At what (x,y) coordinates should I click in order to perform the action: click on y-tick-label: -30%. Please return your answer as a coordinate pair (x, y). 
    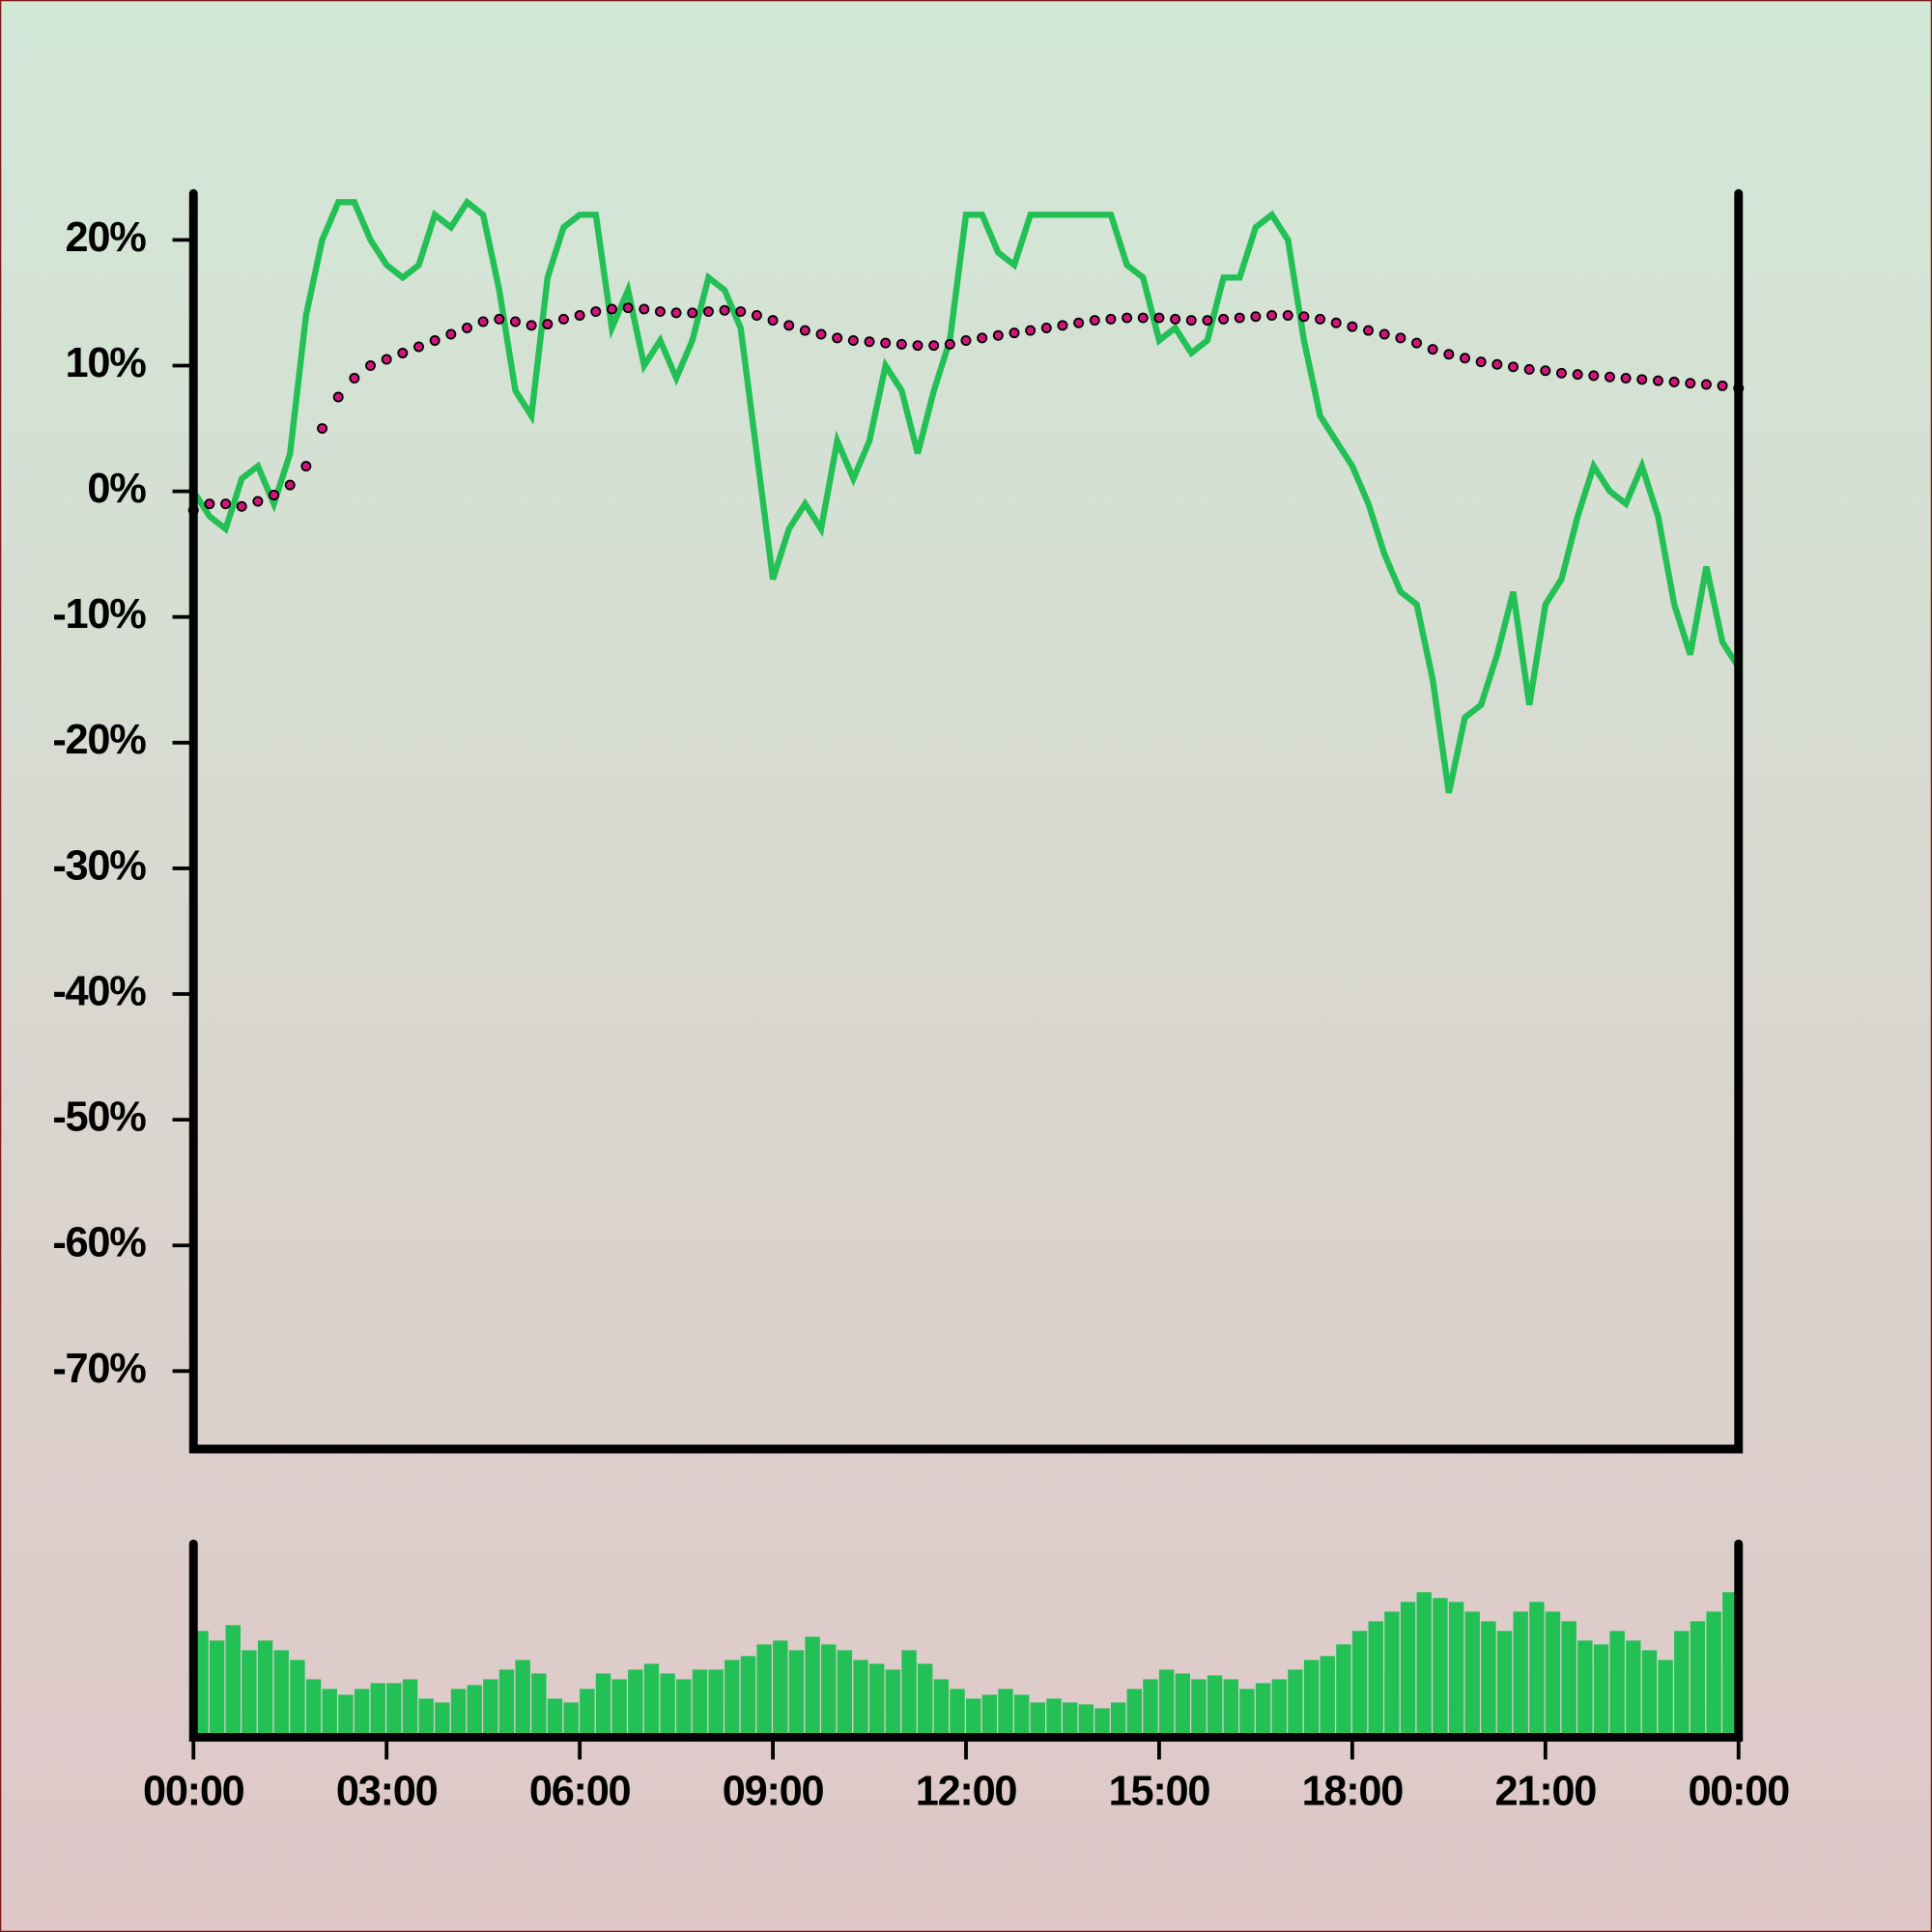
    Looking at the image, I should click on (99, 865).